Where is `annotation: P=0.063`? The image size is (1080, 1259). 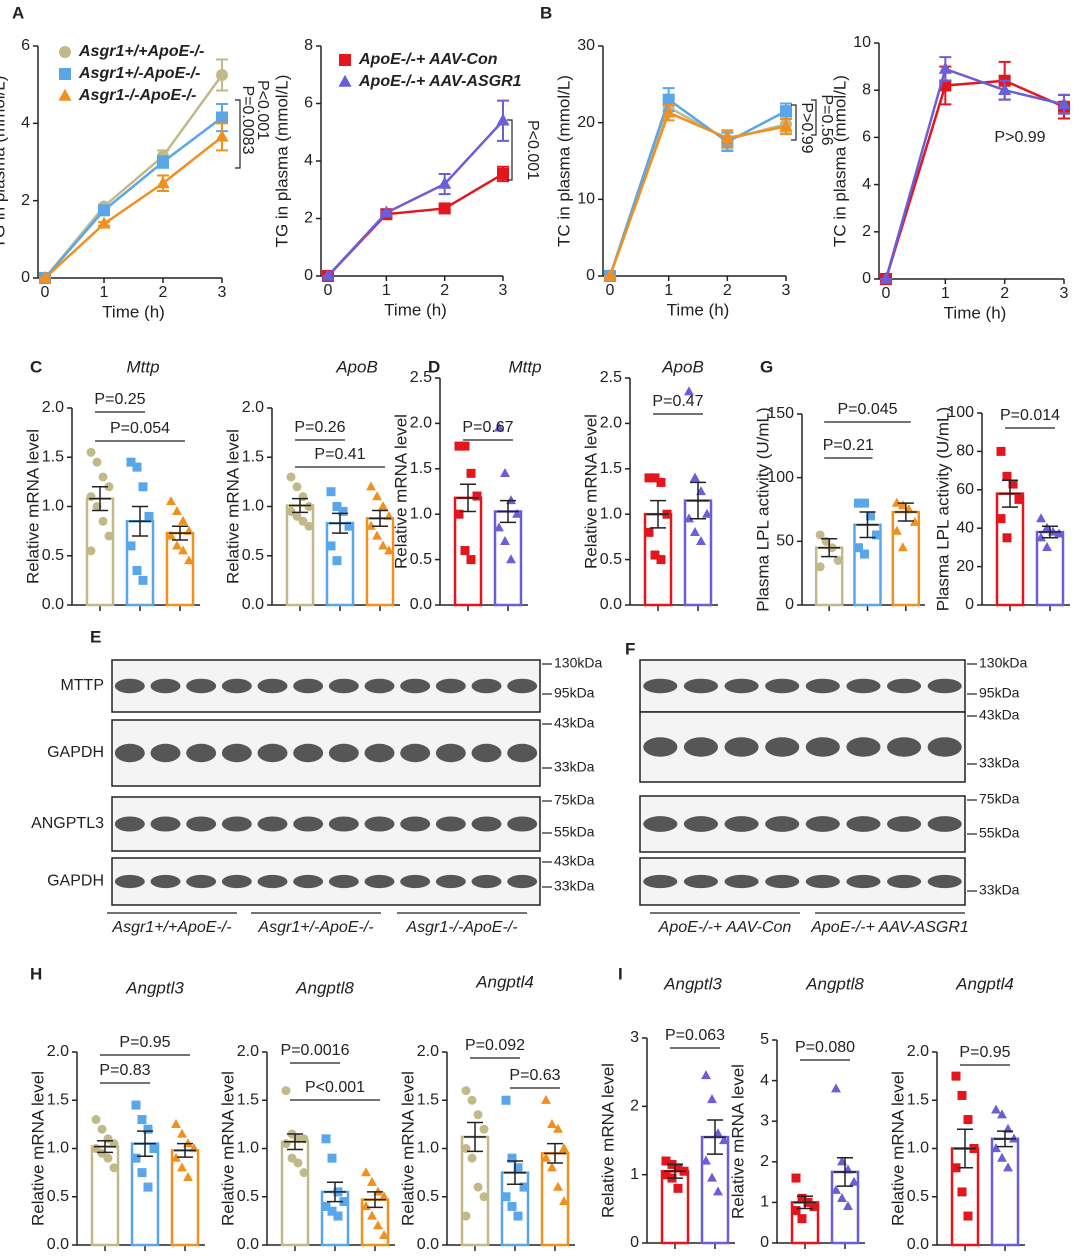
annotation: P=0.063 is located at coordinates (695, 1035).